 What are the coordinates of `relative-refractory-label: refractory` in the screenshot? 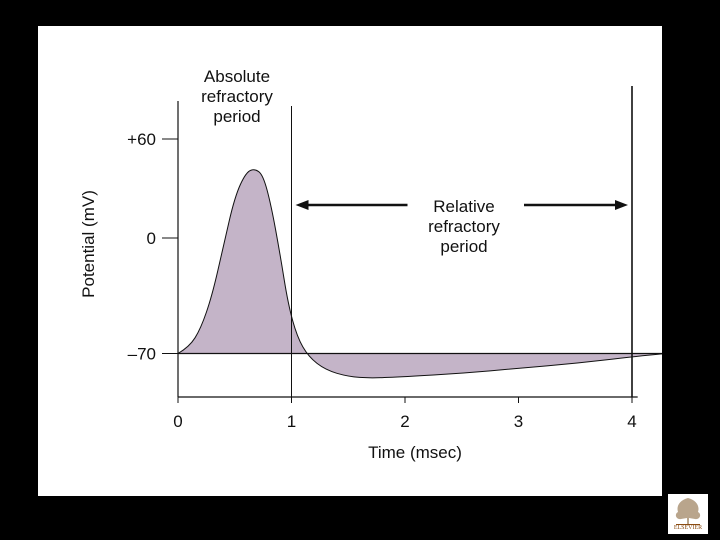 It's located at (464, 226).